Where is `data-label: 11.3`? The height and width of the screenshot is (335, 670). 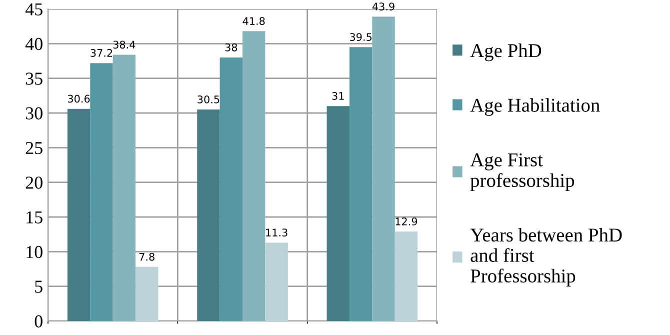
data-label: 11.3 is located at coordinates (277, 232).